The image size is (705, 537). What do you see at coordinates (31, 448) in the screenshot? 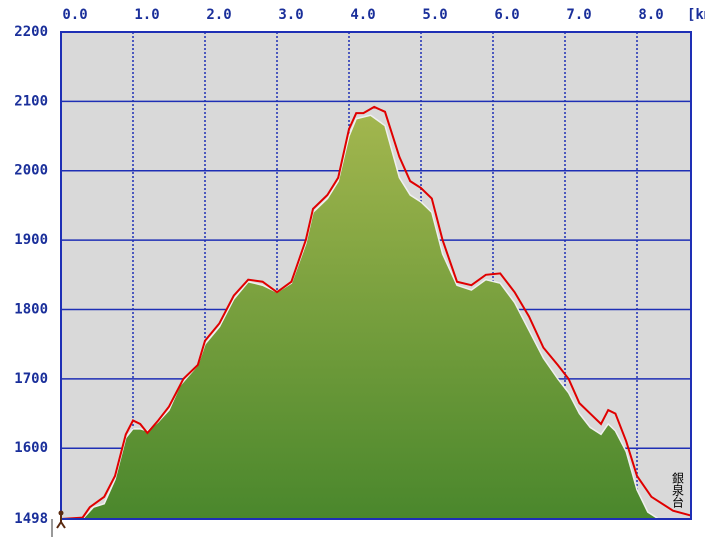
I see `y-tick-label: 1600` at bounding box center [31, 448].